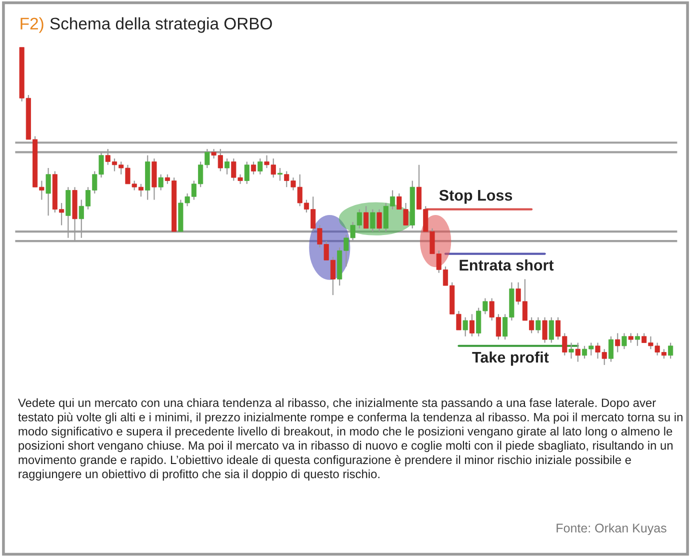 This screenshot has width=691, height=557. What do you see at coordinates (611, 529) in the screenshot?
I see `source-note: Fonte: Orkan Kuyas` at bounding box center [611, 529].